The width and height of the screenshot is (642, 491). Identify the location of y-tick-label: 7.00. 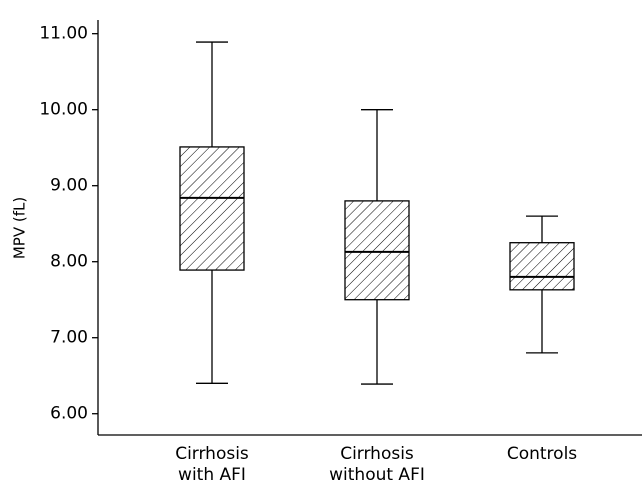
(69, 338).